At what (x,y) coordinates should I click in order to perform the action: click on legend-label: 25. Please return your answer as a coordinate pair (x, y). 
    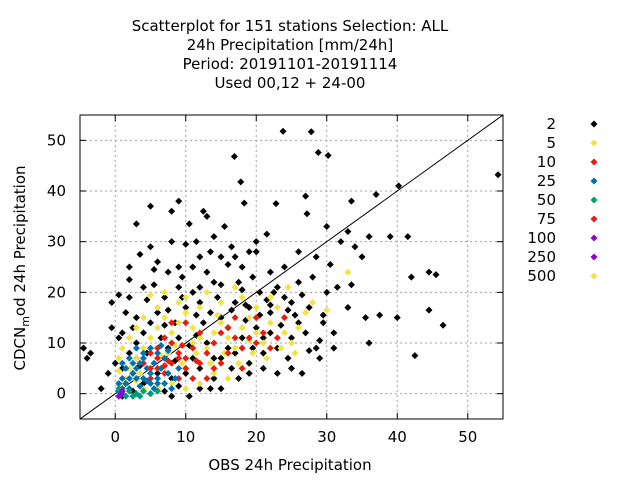
    Looking at the image, I should click on (546, 181).